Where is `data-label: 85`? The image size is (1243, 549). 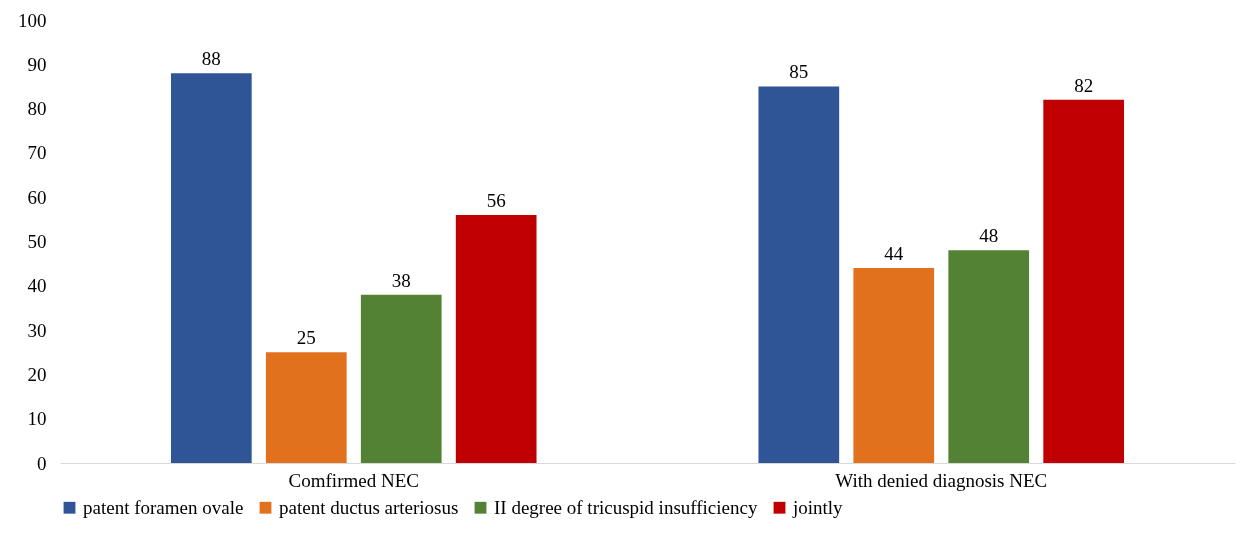 data-label: 85 is located at coordinates (799, 72).